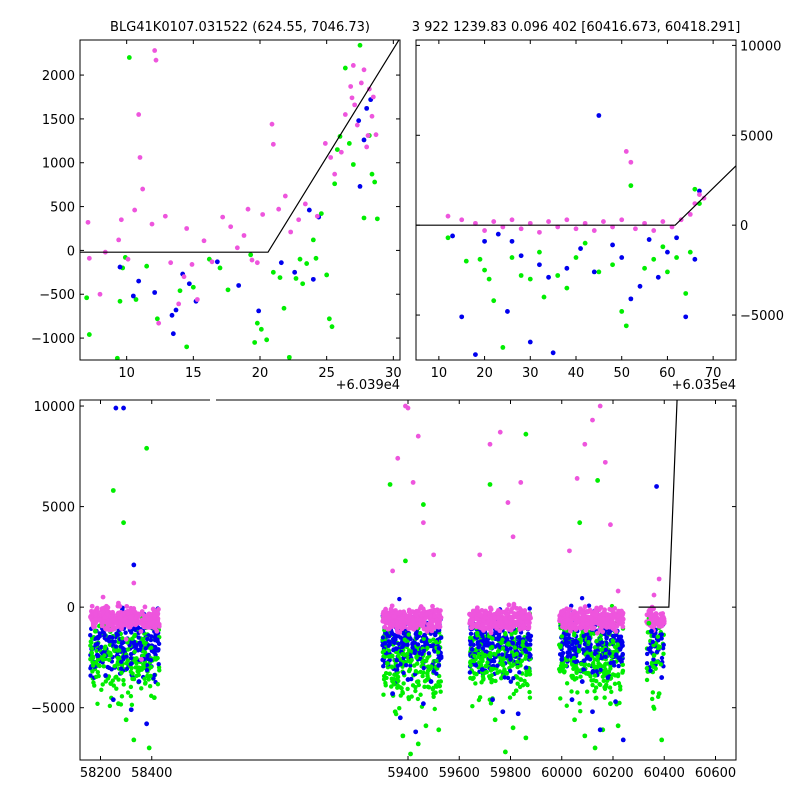  Describe the element at coordinates (58, 508) in the screenshot. I see `chart2-ytick-label: 5000` at that location.